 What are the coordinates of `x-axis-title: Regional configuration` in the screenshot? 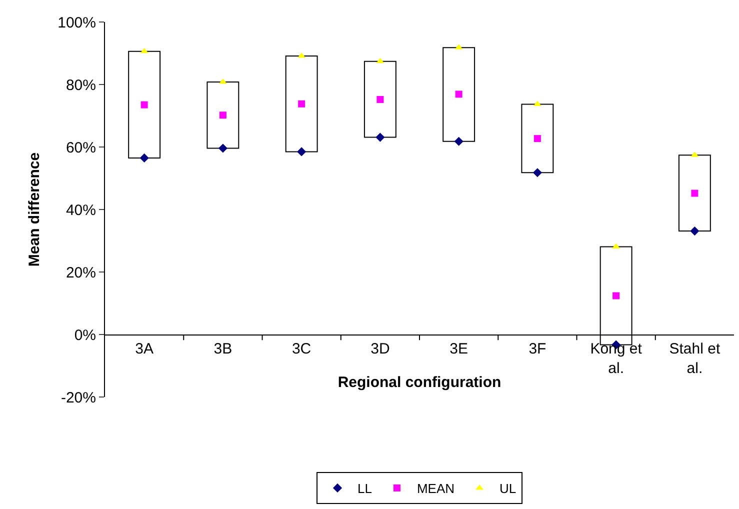 It's located at (420, 382).